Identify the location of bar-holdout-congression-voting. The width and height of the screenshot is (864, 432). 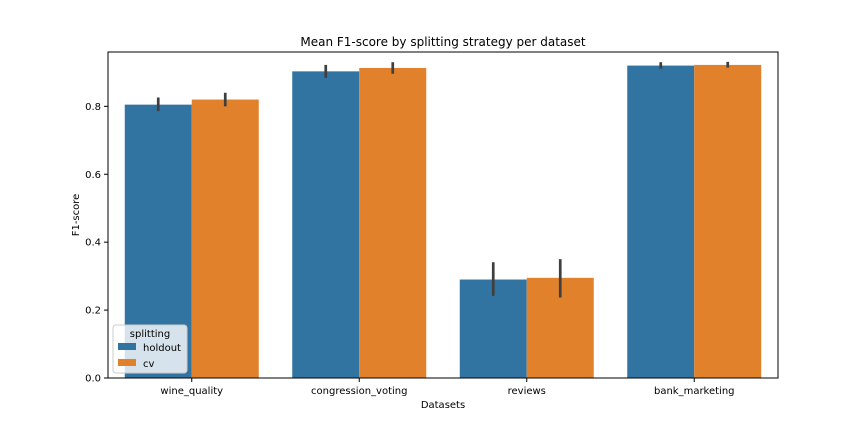
(326, 224).